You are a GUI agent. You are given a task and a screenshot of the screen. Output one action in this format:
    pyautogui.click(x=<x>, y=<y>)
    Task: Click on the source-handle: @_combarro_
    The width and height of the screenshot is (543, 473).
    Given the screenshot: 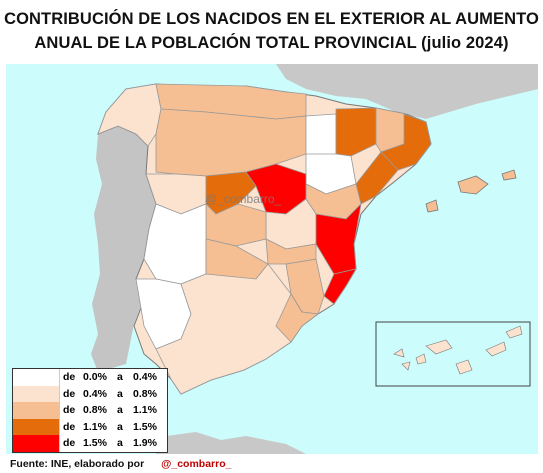 What is the action you would take?
    pyautogui.click(x=196, y=464)
    